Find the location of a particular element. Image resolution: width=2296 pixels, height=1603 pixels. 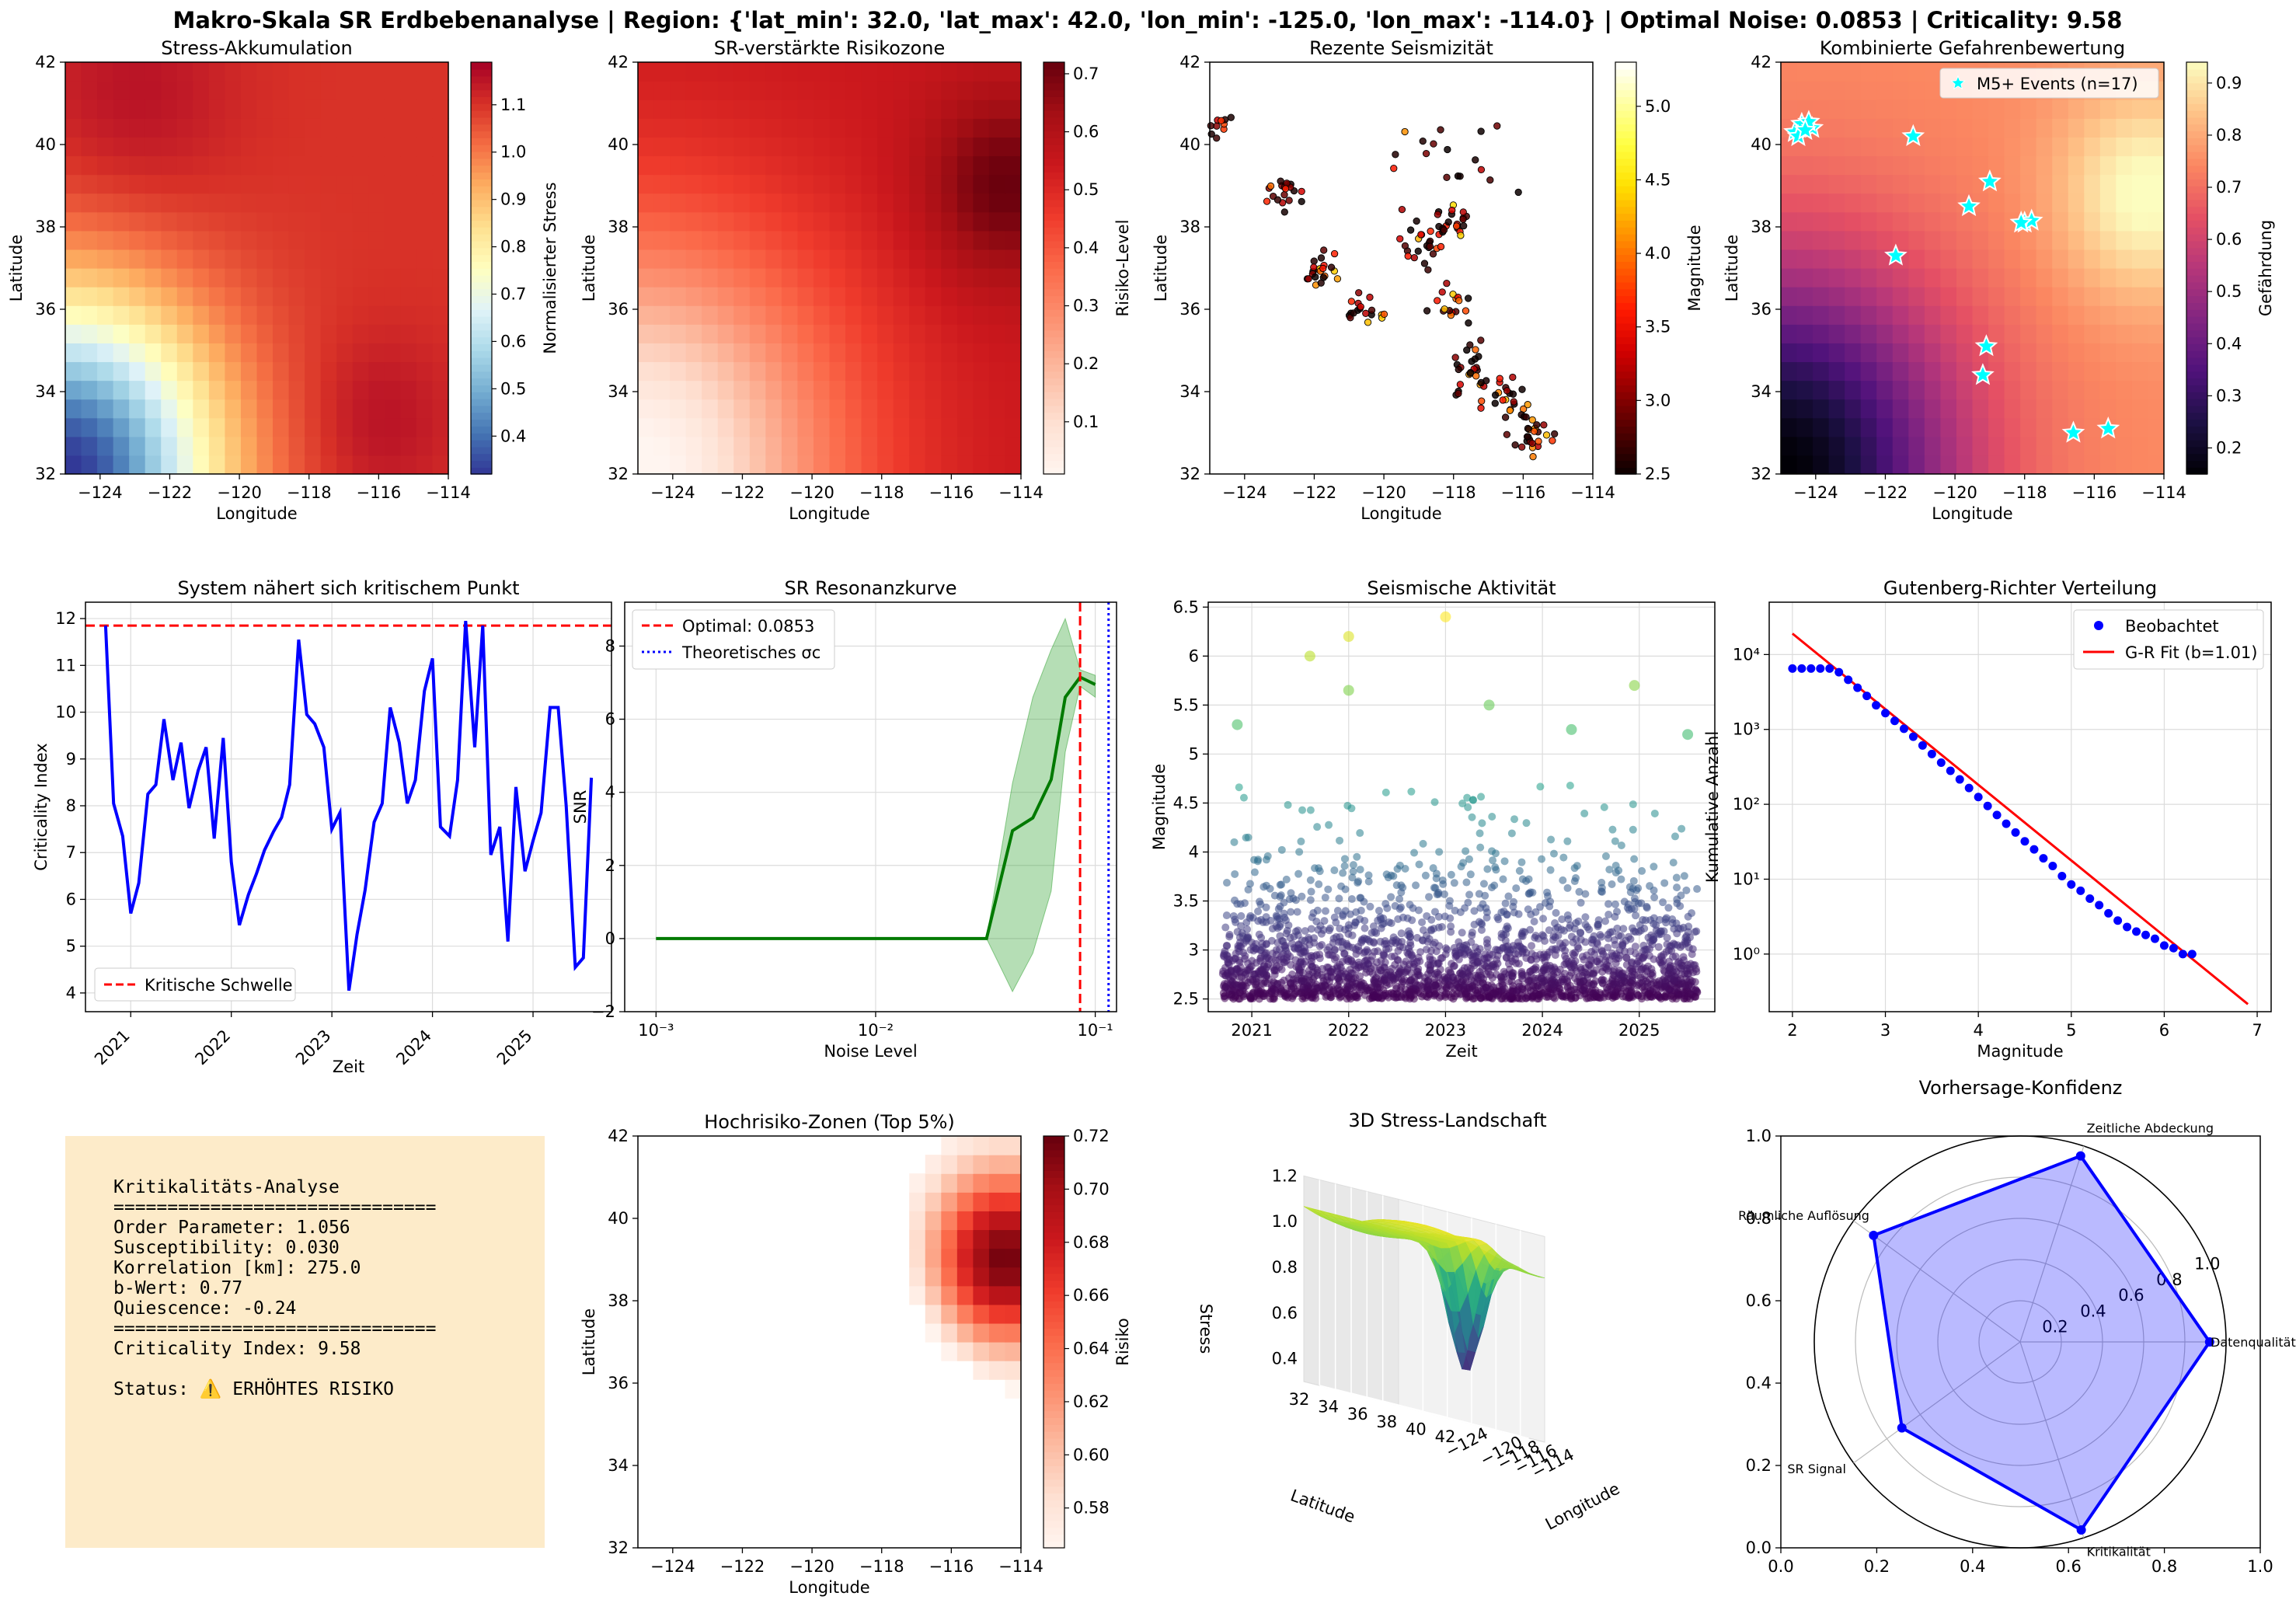

x-tick-label: −118 is located at coordinates (881, 1566).